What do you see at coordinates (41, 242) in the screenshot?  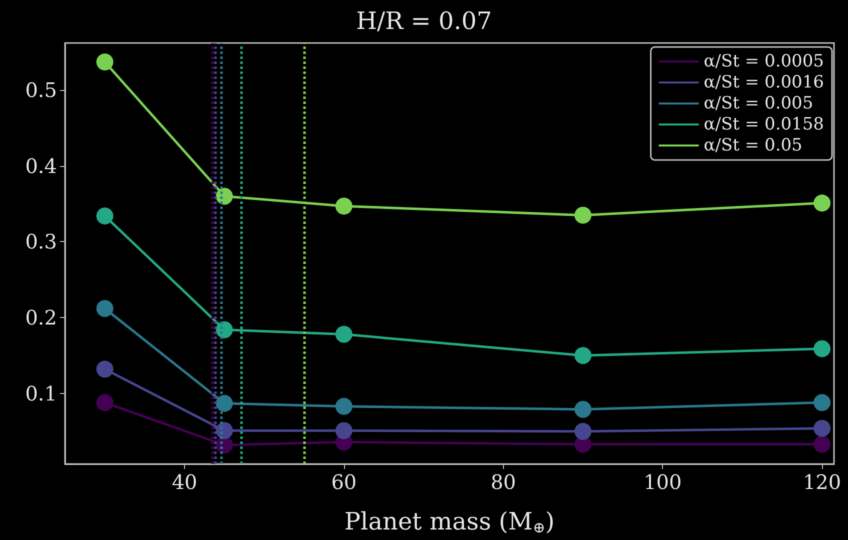 I see `y-tick-label: 0.3` at bounding box center [41, 242].